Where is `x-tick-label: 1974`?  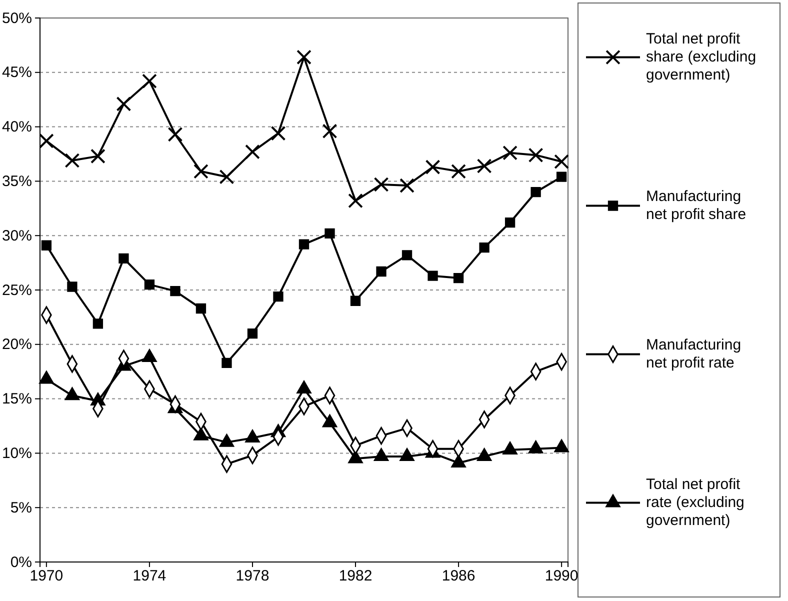
x-tick-label: 1974 is located at coordinates (149, 576).